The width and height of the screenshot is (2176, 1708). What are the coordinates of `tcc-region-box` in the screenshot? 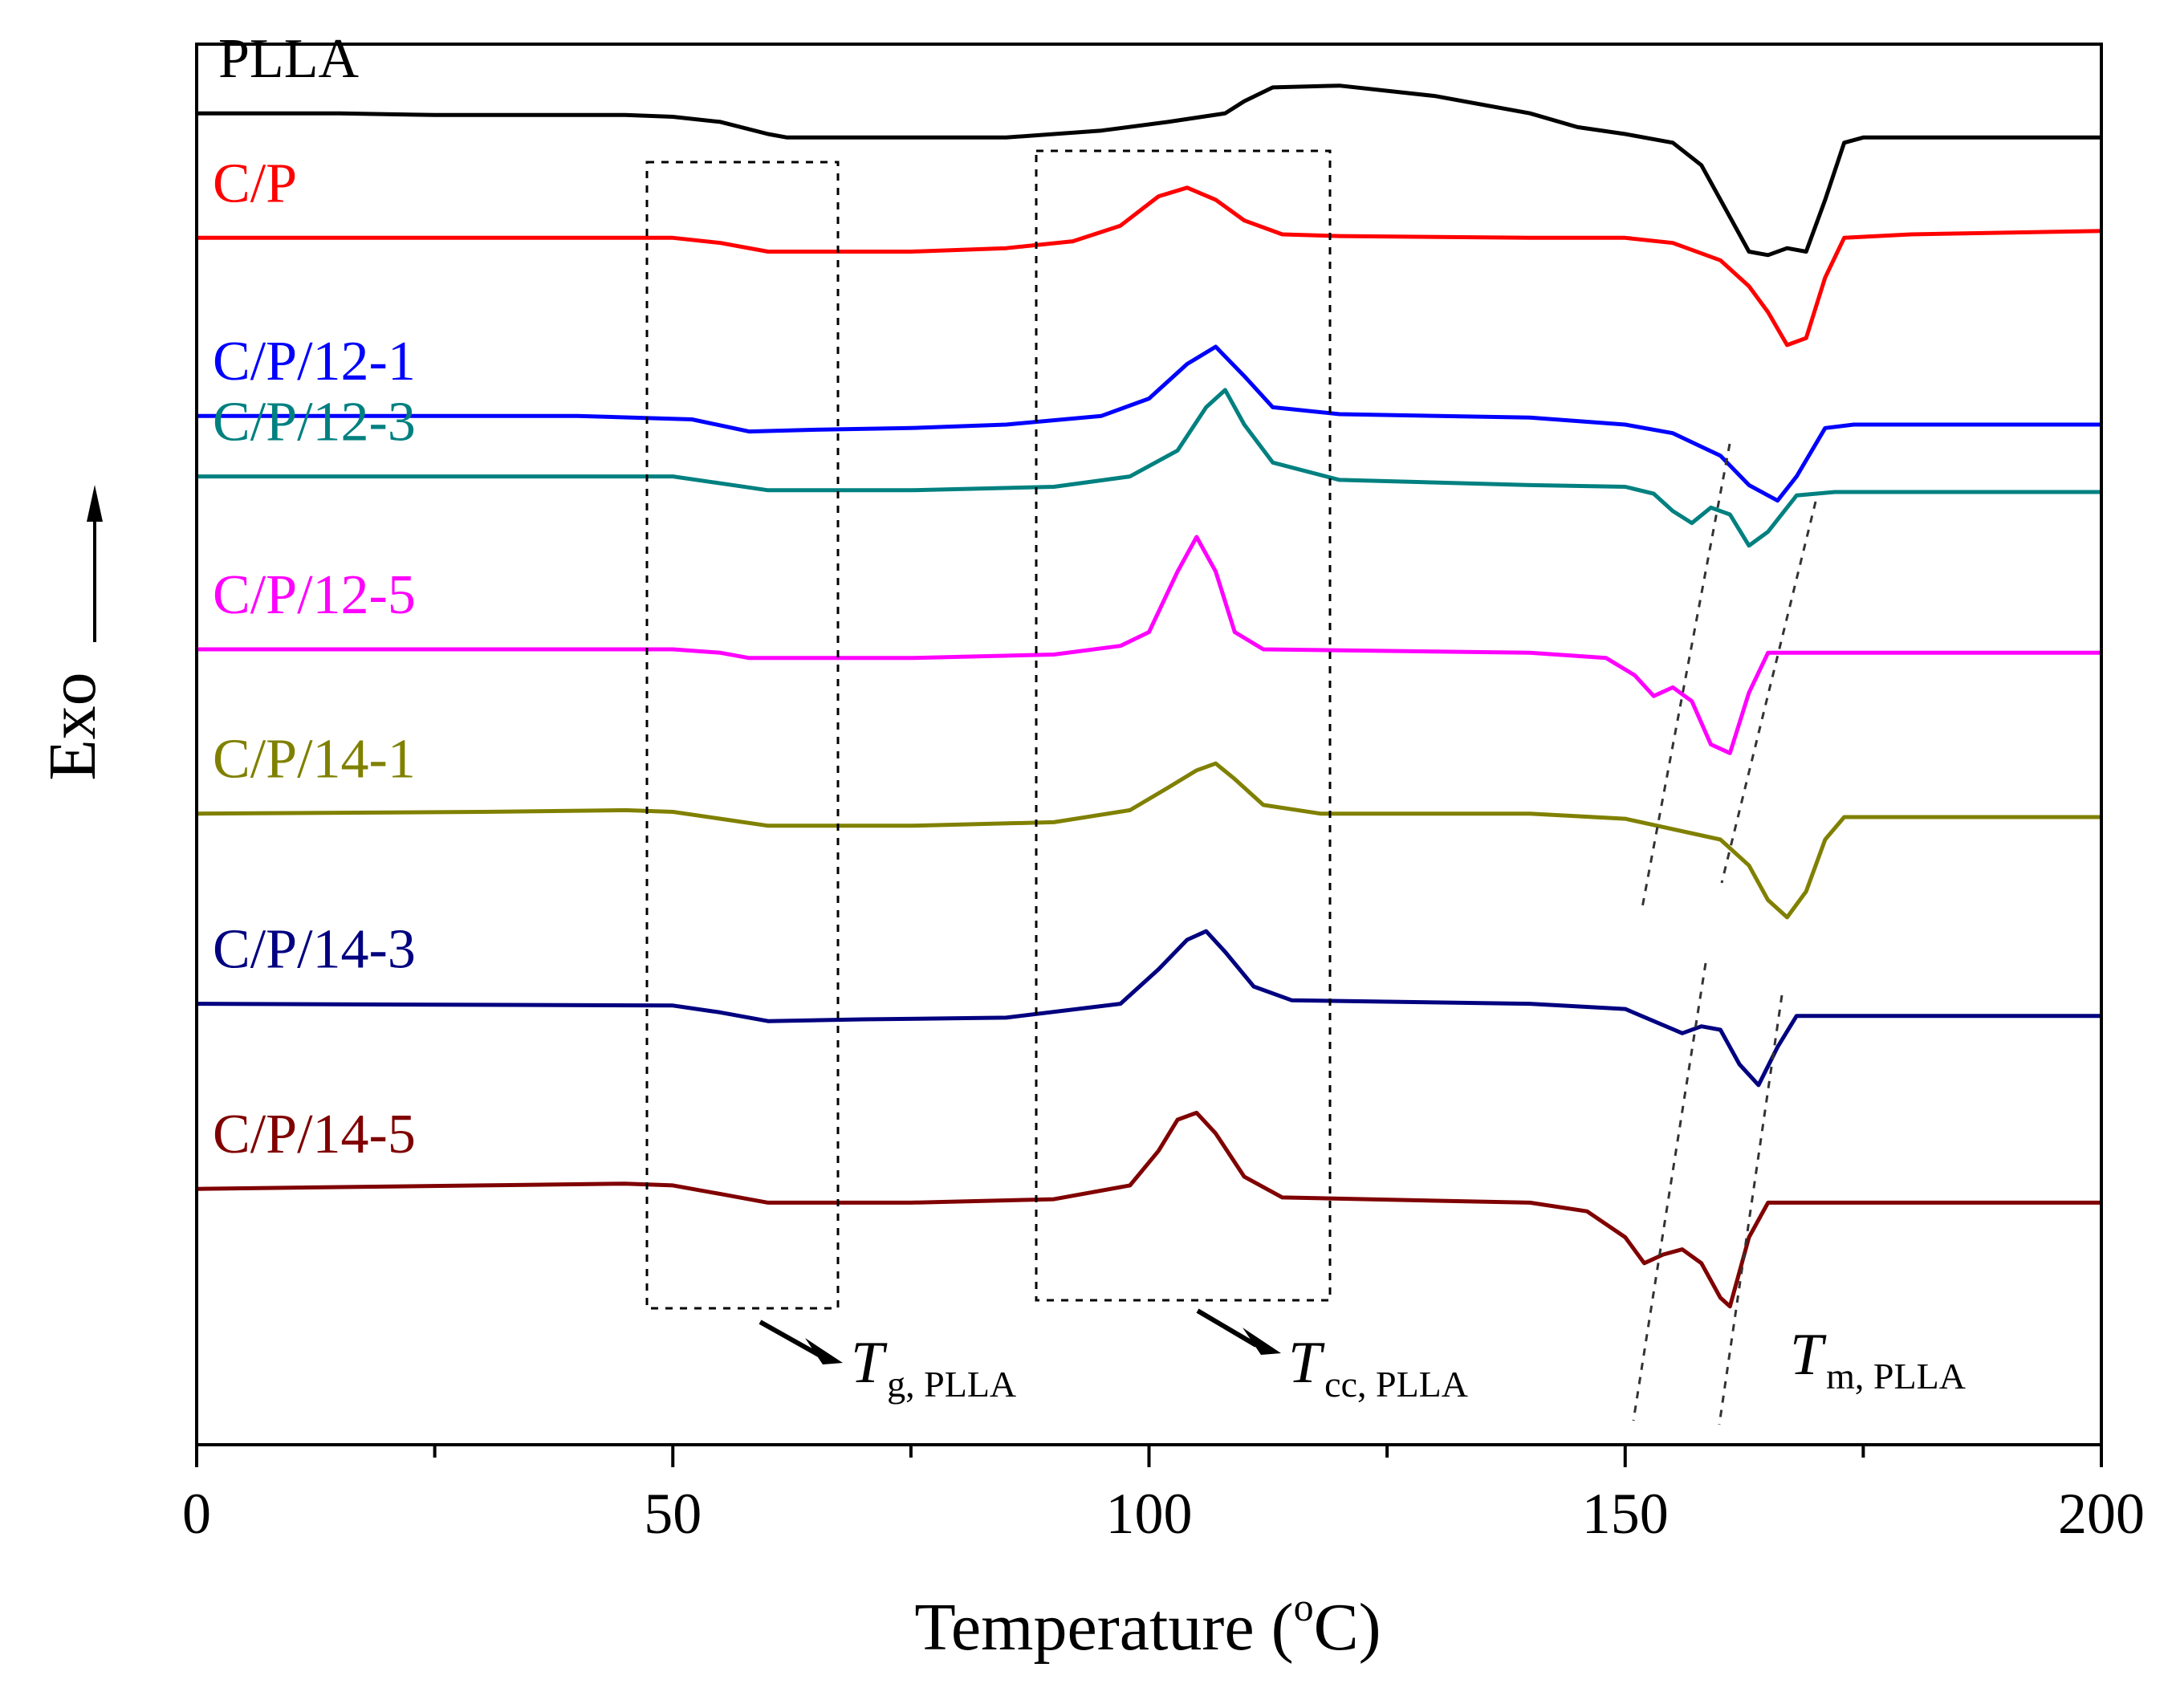 It's located at (1183, 726).